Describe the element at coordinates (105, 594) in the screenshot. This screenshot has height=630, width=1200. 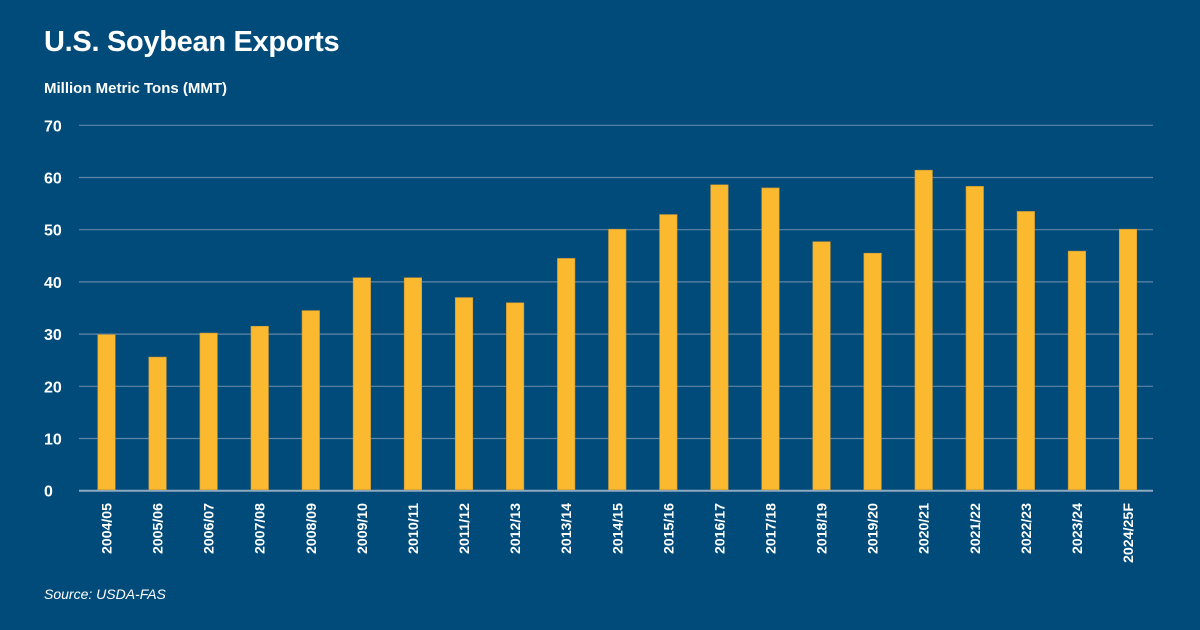
I see `source-note: Source: USDA-FAS` at that location.